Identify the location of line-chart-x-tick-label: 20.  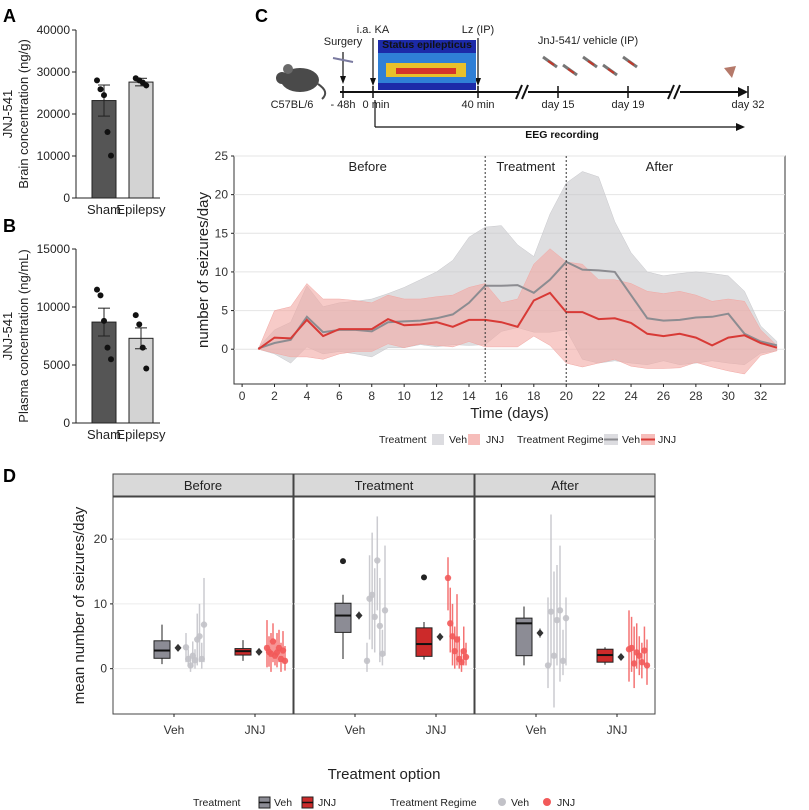
(567, 396).